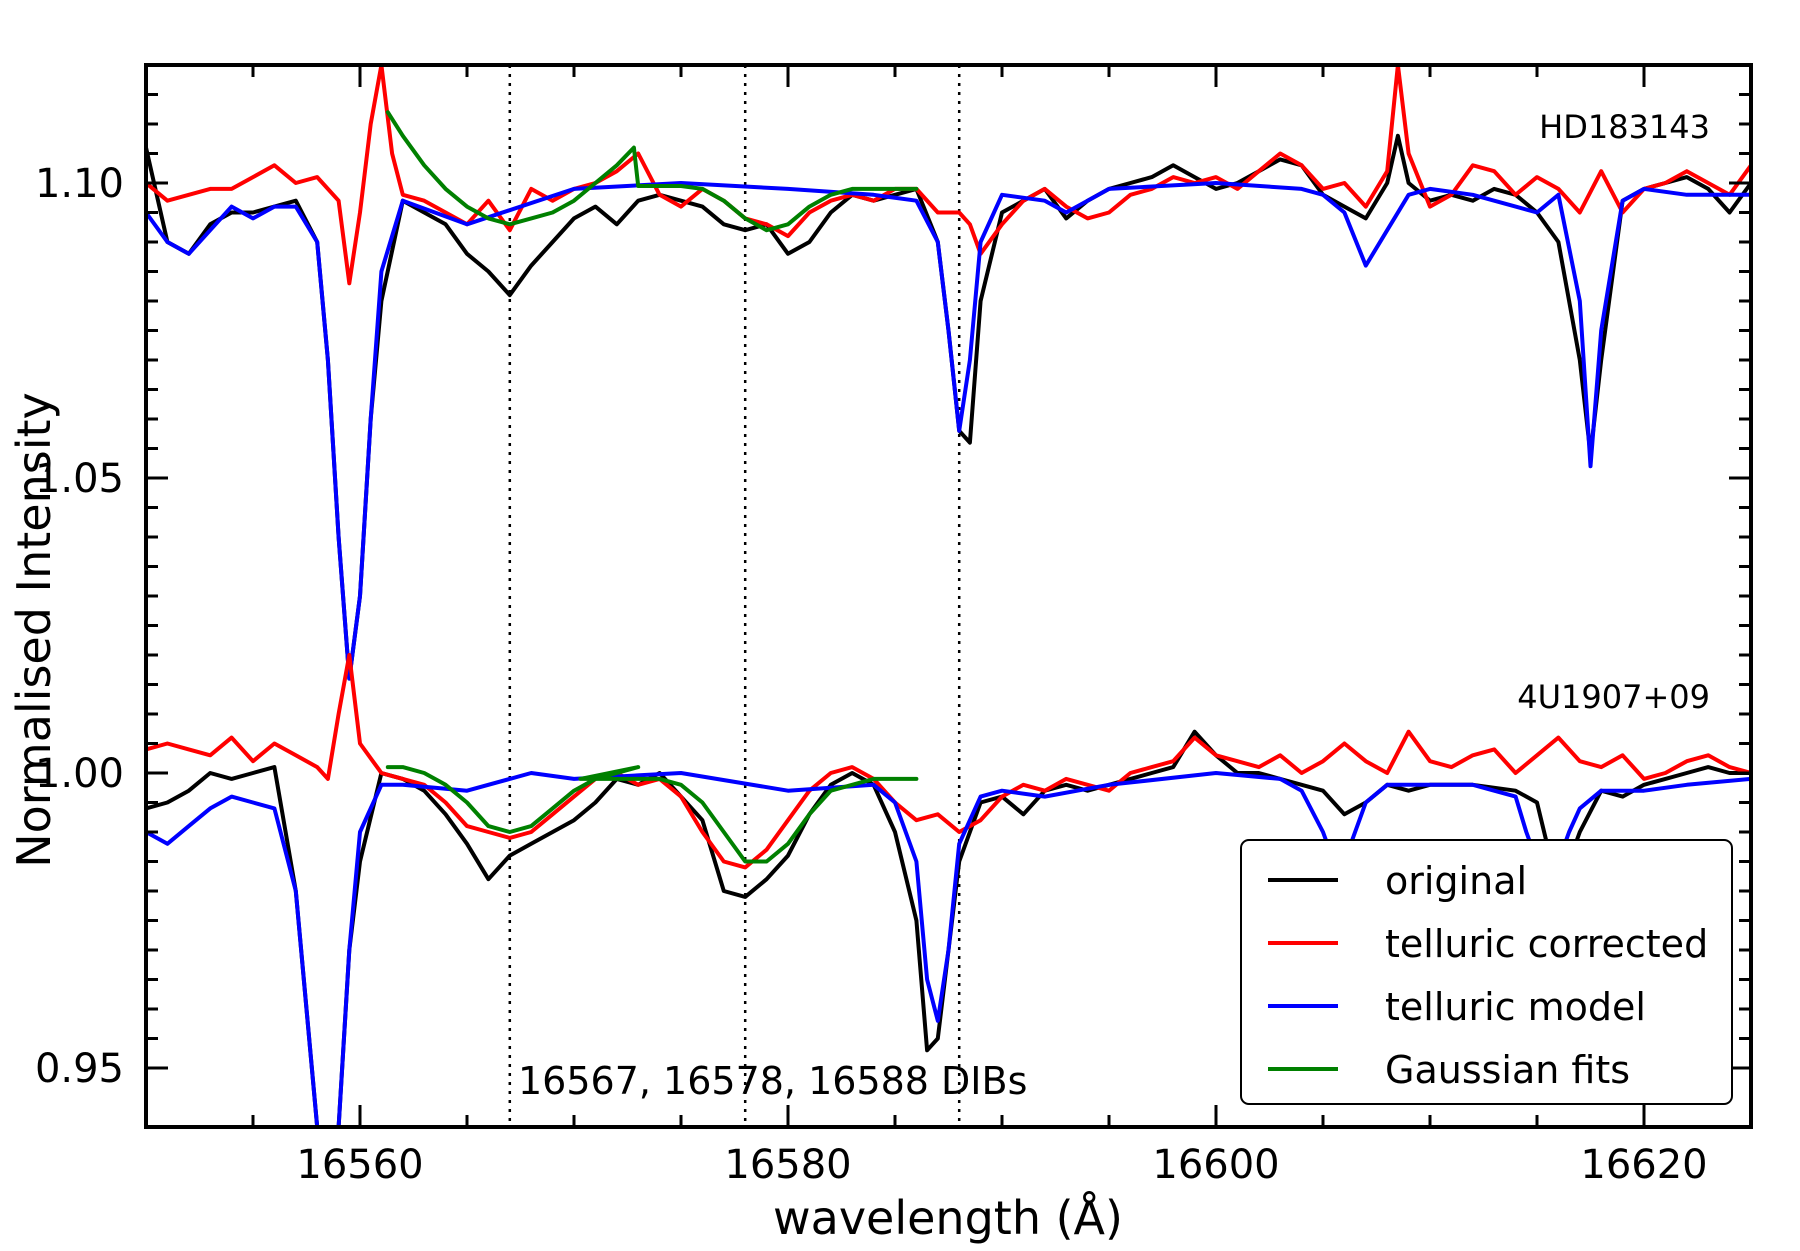 This screenshot has height=1251, width=1800. Describe the element at coordinates (1613, 697) in the screenshot. I see `panel-label-4u1907: 4U1907+09` at that location.